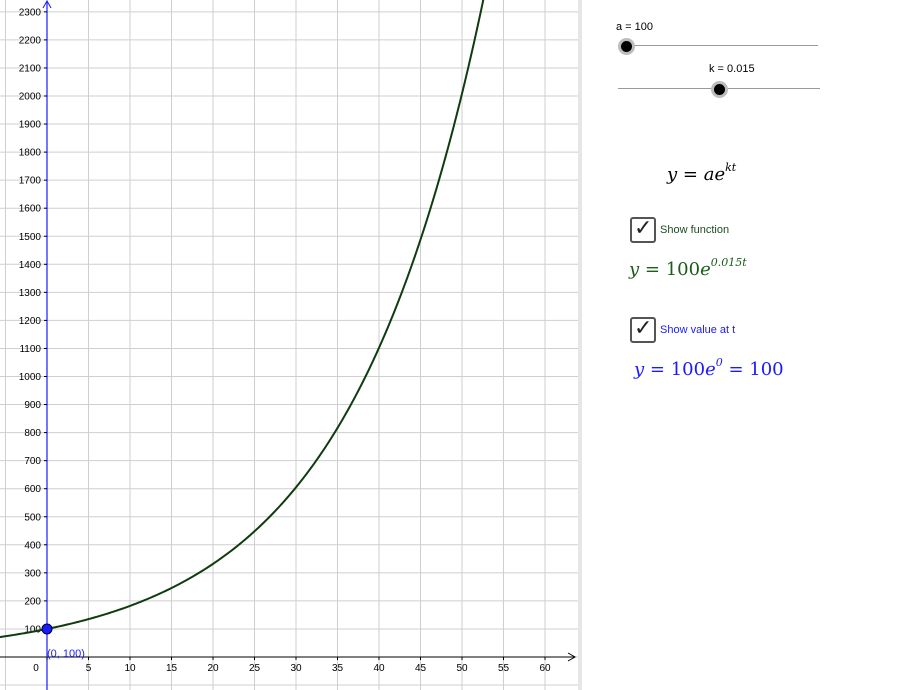 The width and height of the screenshot is (900, 690). Describe the element at coordinates (741, 82) in the screenshot. I see `slider-k: k = 0.015` at that location.